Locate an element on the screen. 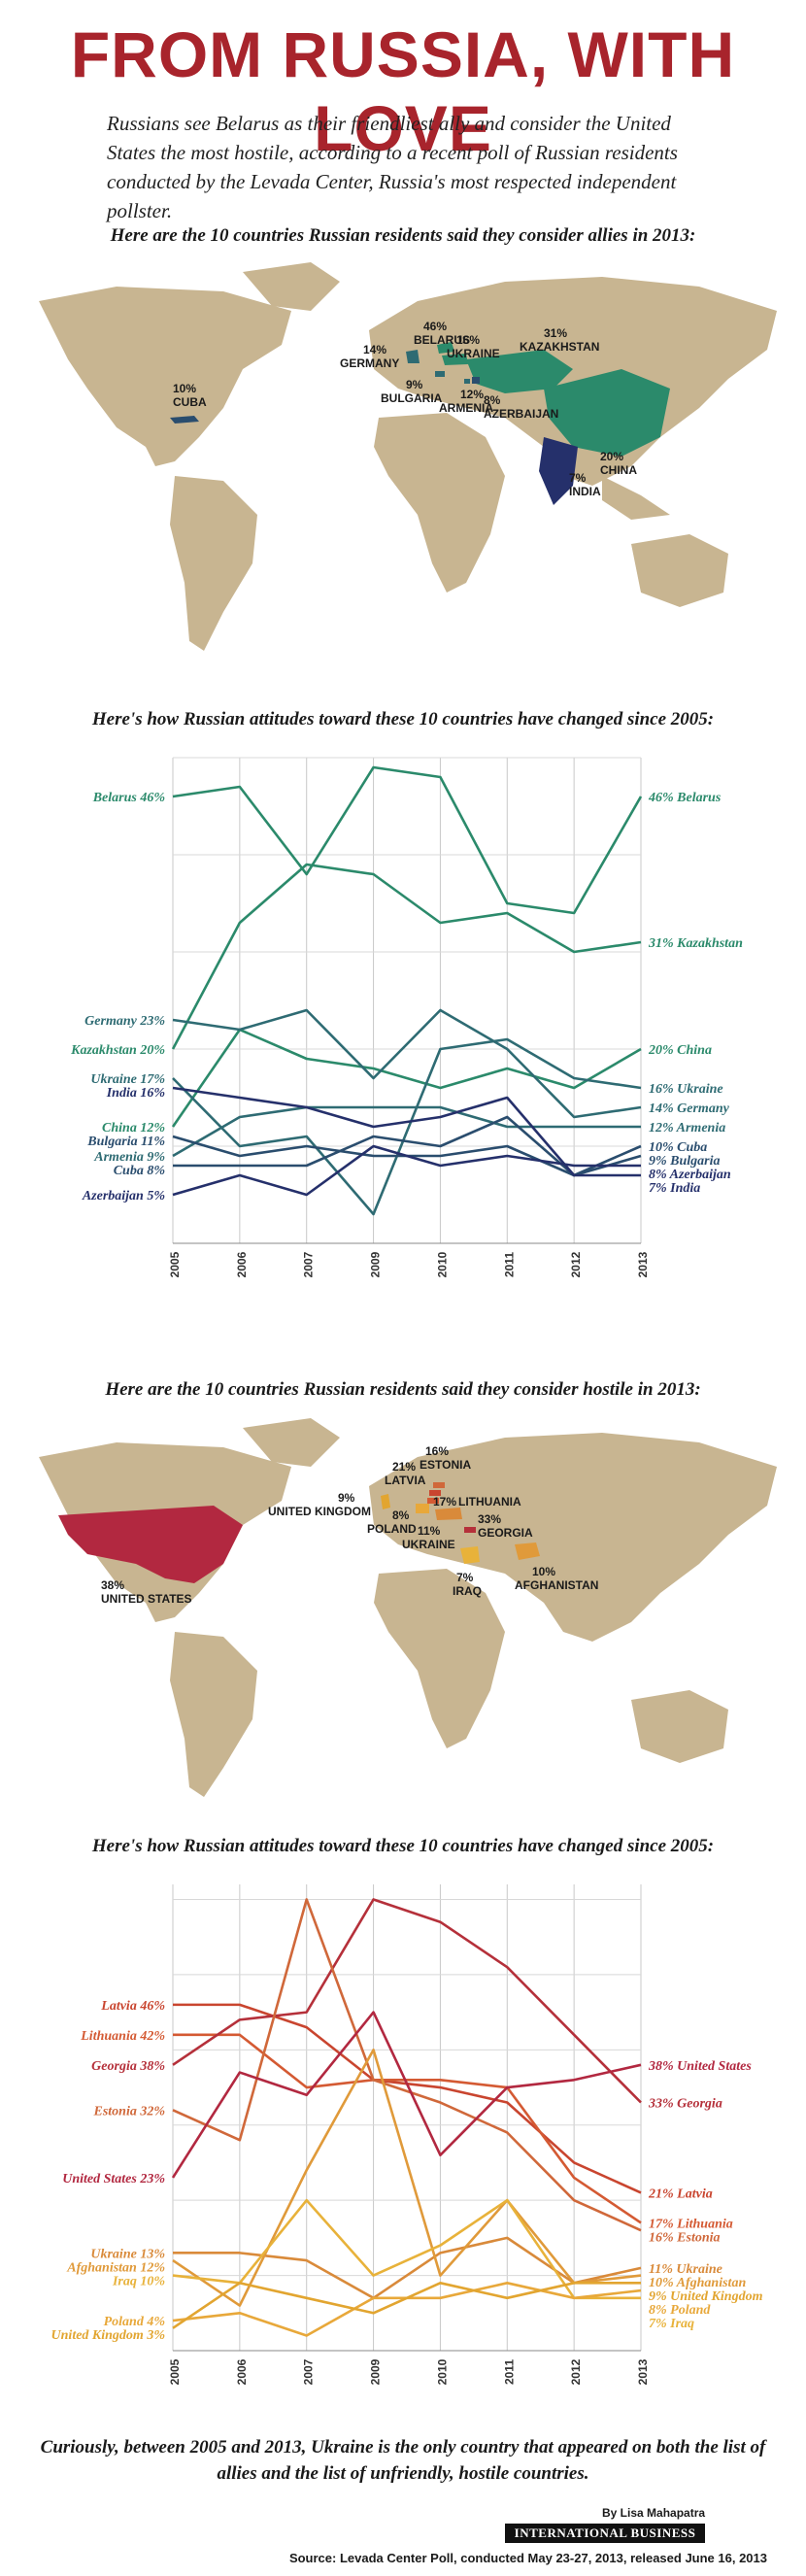  right-label-azerbaijan: 8% Azerbaijan is located at coordinates (690, 1175).